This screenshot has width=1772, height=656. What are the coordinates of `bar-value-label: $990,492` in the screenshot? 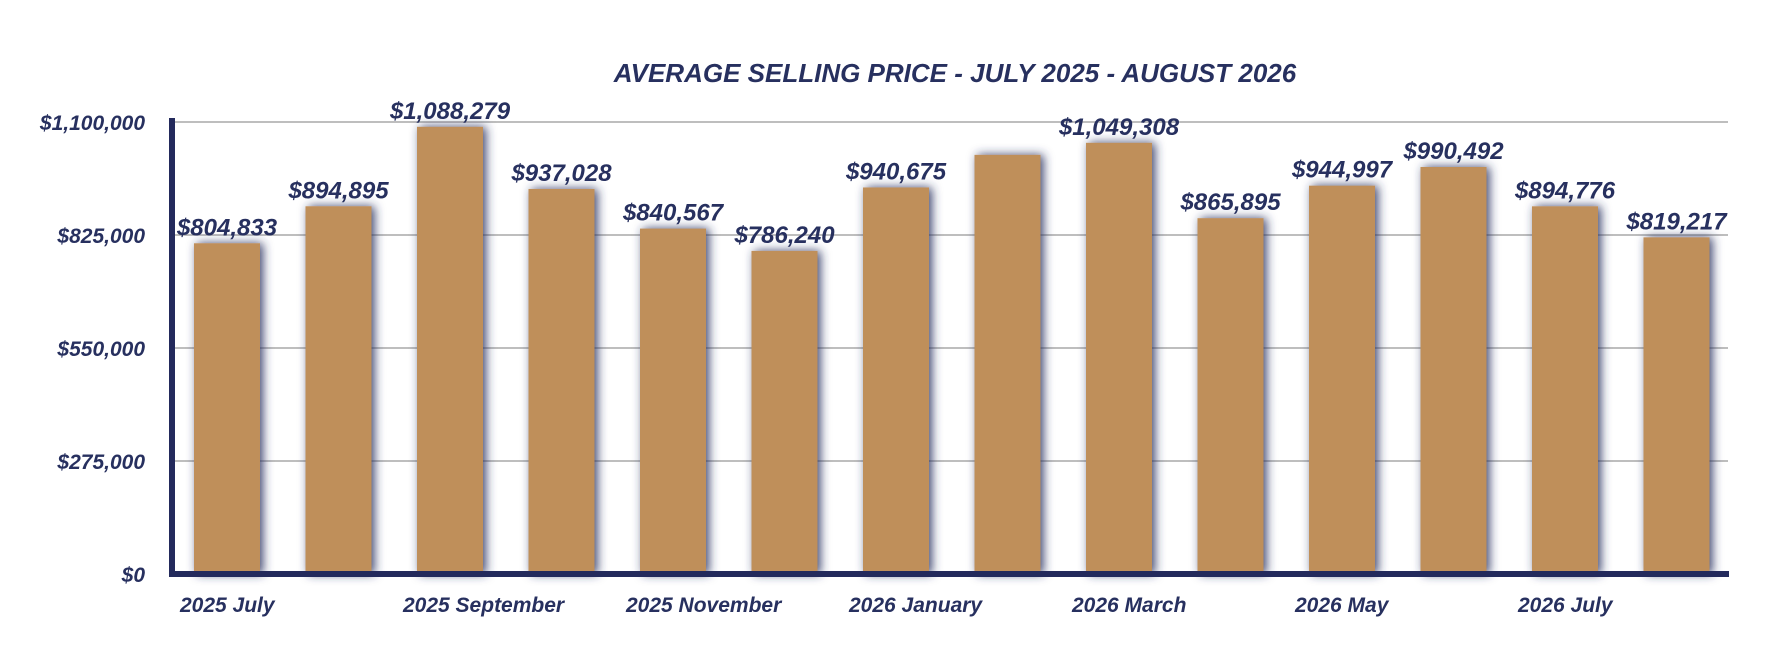 It's located at (1453, 151).